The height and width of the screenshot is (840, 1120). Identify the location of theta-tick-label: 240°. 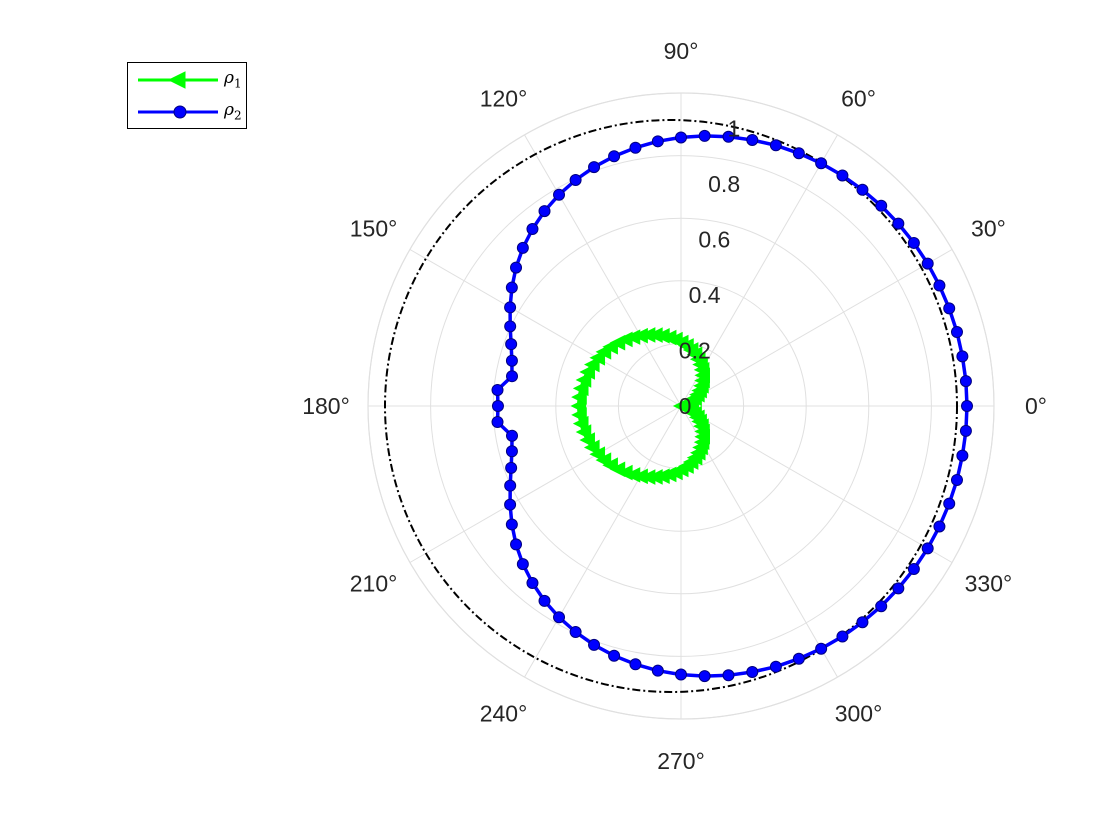
(504, 713).